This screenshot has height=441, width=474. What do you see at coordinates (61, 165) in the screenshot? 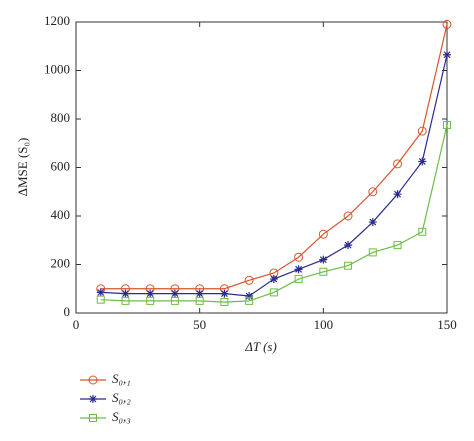
I see `y-tick-label: 600` at bounding box center [61, 165].